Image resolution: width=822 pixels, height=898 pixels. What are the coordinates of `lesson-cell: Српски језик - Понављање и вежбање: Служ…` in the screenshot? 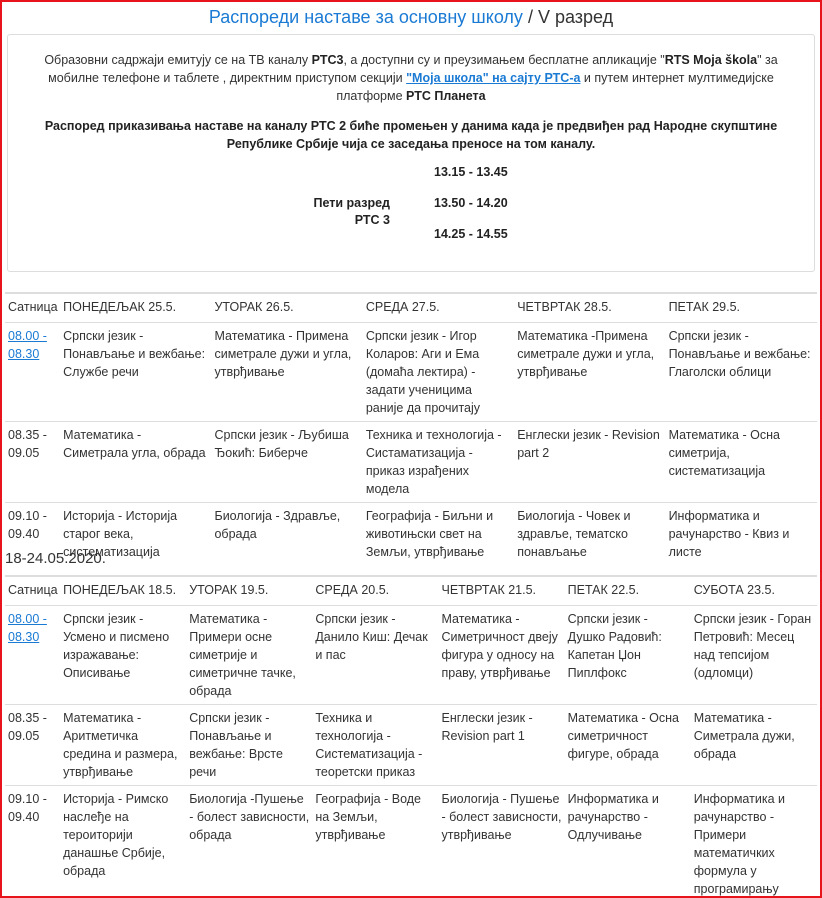 It's located at (136, 372).